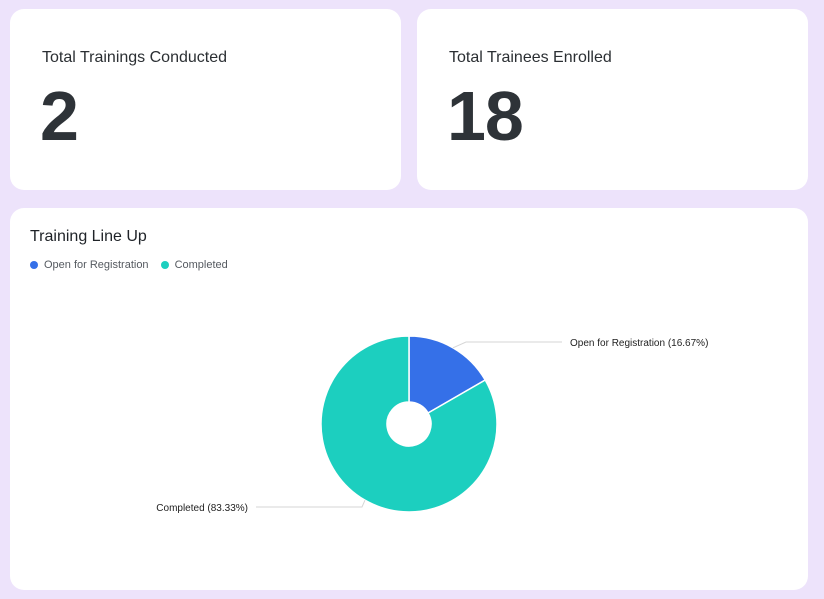  Describe the element at coordinates (530, 57) in the screenshot. I see `stat-label-trainees: Total Trainees Enrolled` at that location.